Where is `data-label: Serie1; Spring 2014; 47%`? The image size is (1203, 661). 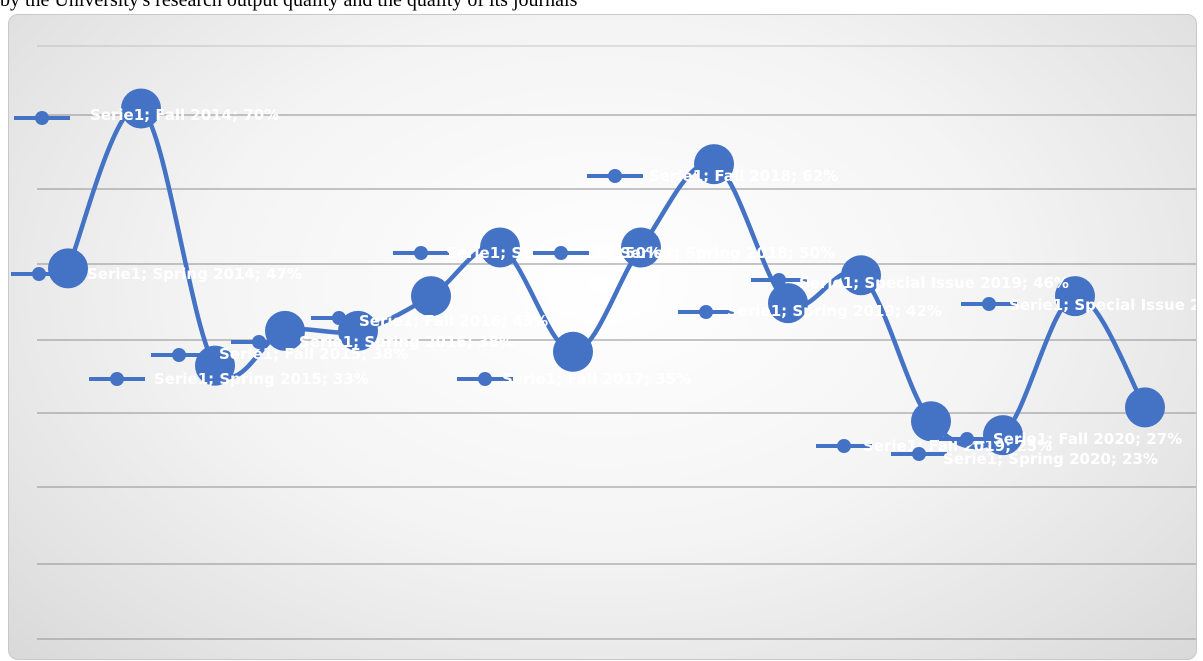 data-label: Serie1; Spring 2014; 47% is located at coordinates (194, 274).